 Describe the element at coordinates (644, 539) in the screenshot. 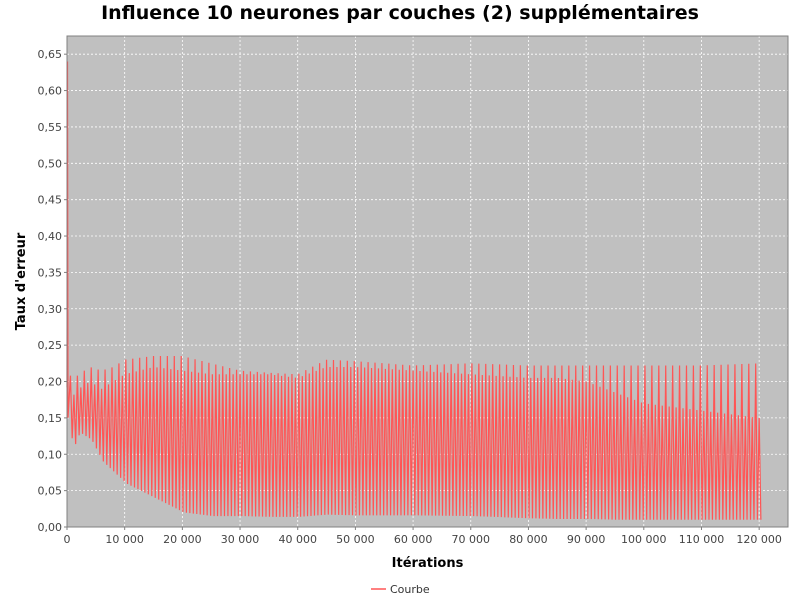

I see `x-tick-label: 100 000` at that location.